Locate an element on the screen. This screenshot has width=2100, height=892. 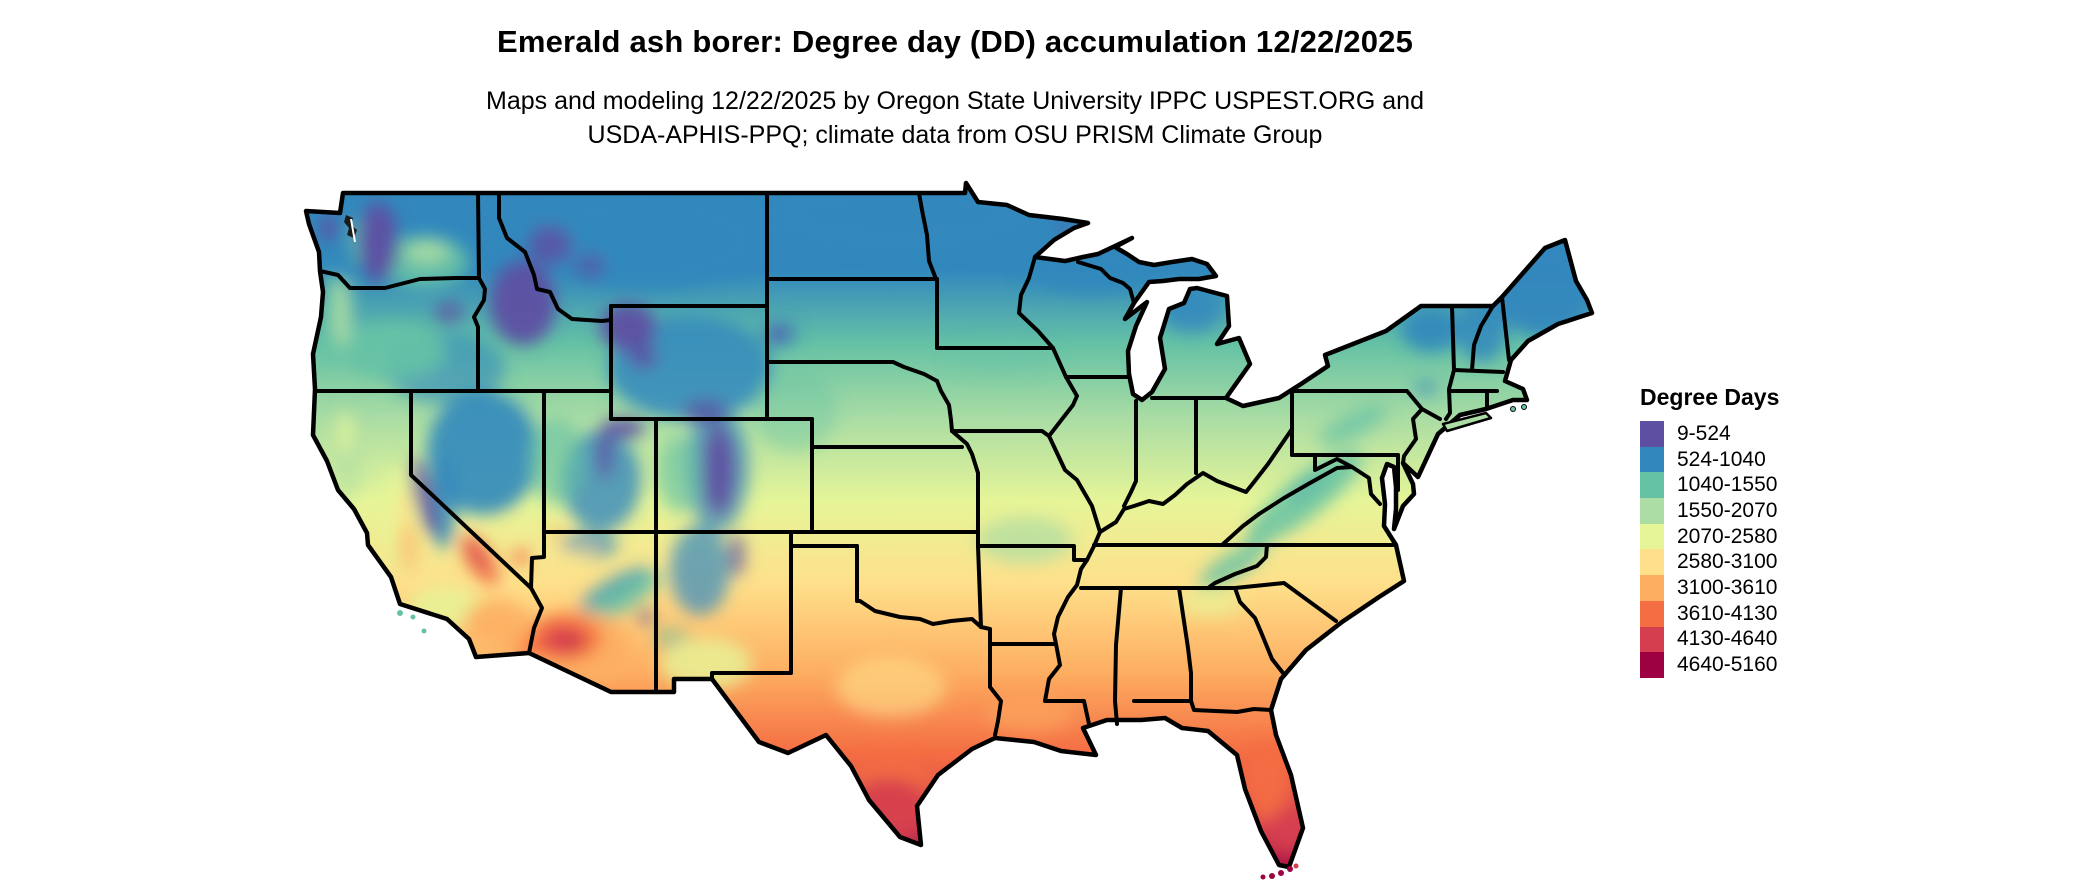
legend-label: 4640-5160 is located at coordinates (1727, 665).